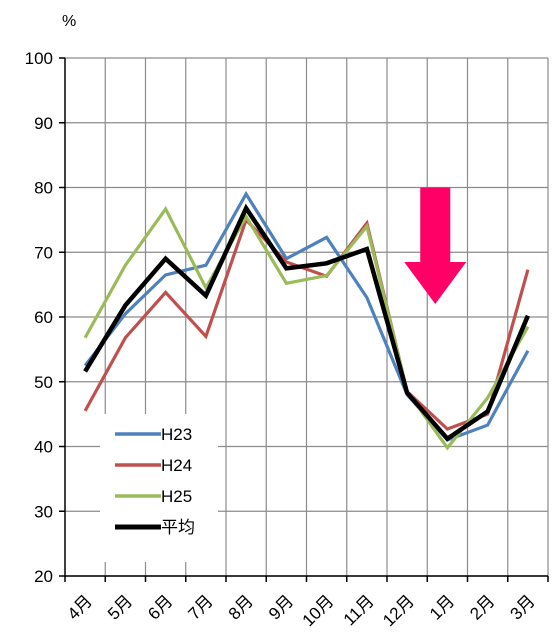 This screenshot has width=560, height=635. What do you see at coordinates (80, 607) in the screenshot?
I see `x-tick-label: 4月` at bounding box center [80, 607].